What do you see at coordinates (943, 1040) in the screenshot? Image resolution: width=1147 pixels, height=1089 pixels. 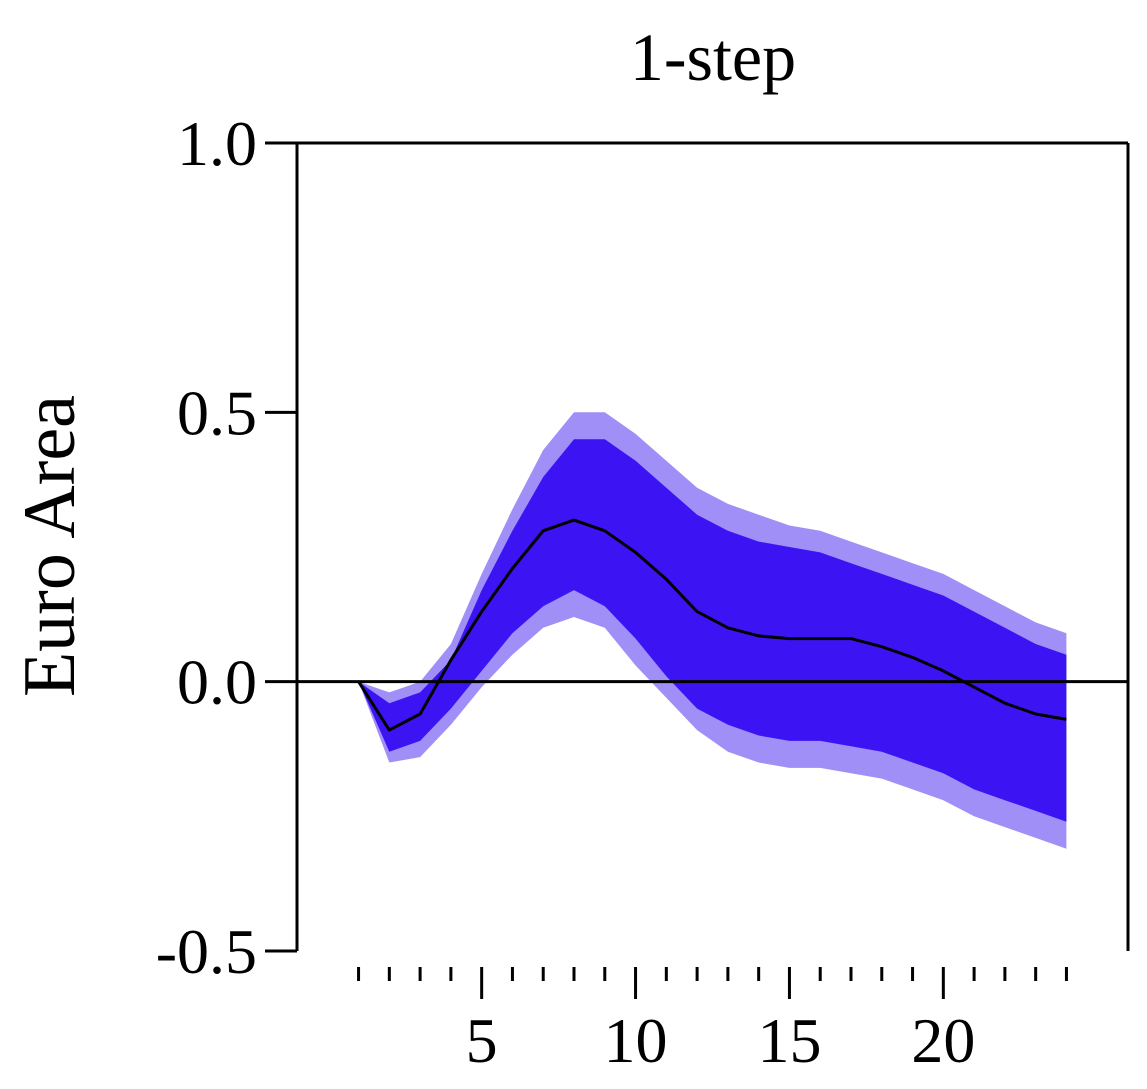 I see `x-tick-label: 20` at bounding box center [943, 1040].